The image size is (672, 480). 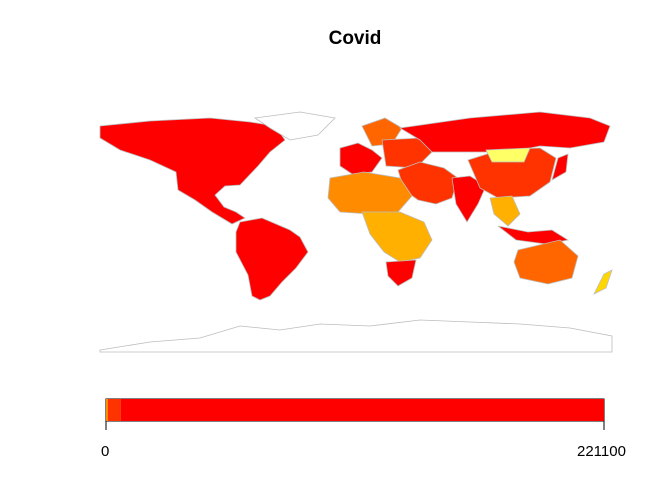 I want to click on region-mongolia, so click(x=508, y=155).